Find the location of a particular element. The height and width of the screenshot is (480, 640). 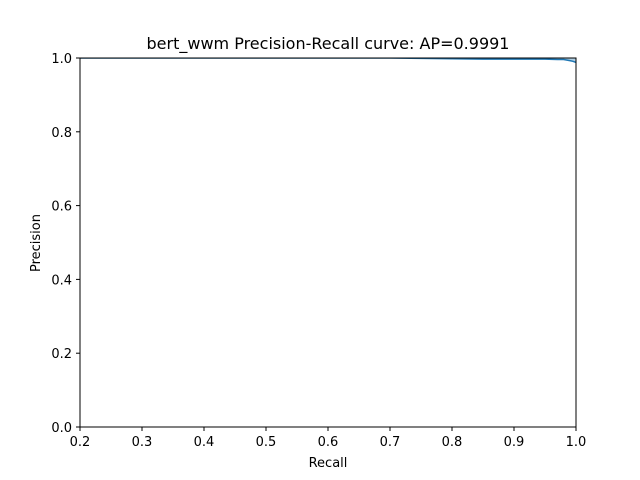

x-tick-label: 0.2 is located at coordinates (80, 442).